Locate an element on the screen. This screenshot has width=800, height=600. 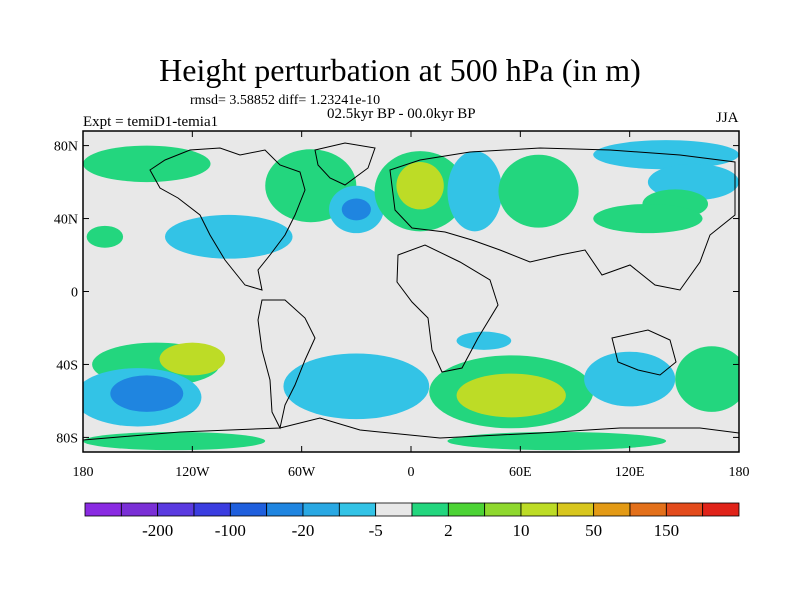
lat-tick-label: 80N is located at coordinates (66, 147).